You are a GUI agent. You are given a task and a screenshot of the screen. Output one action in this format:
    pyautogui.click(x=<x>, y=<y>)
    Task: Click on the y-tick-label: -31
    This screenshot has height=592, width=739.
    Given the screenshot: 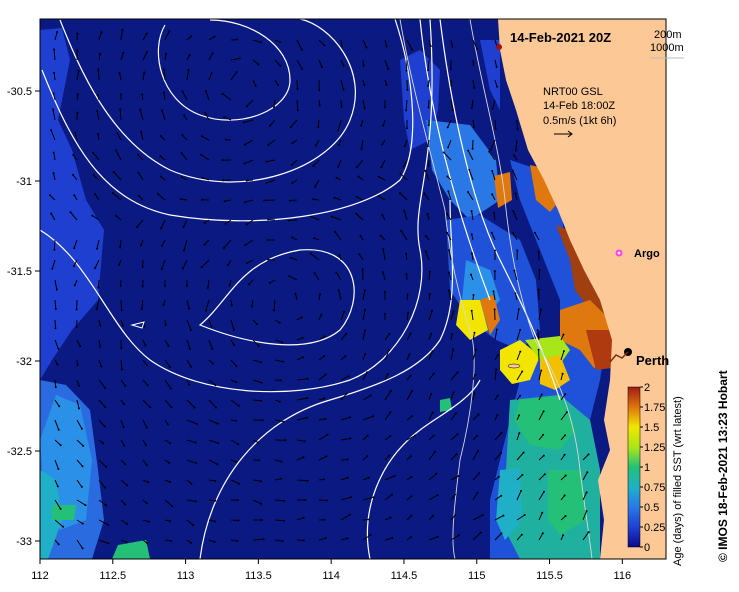 What is the action you would take?
    pyautogui.click(x=24, y=182)
    